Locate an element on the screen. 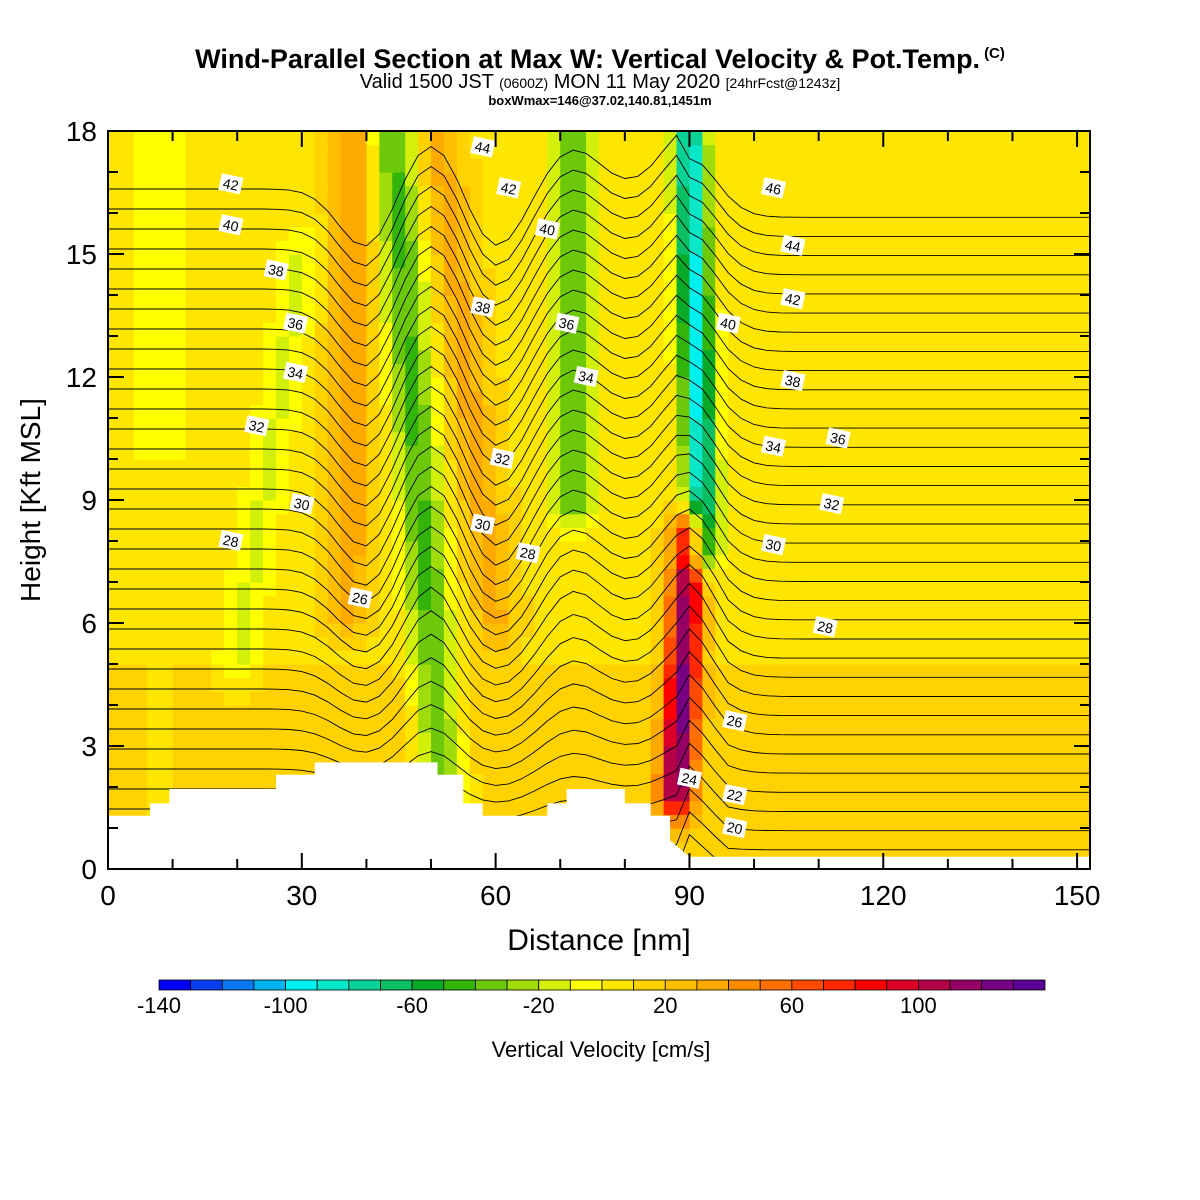 This screenshot has height=1200, width=1200. x-tick-label: 150 is located at coordinates (1077, 895).